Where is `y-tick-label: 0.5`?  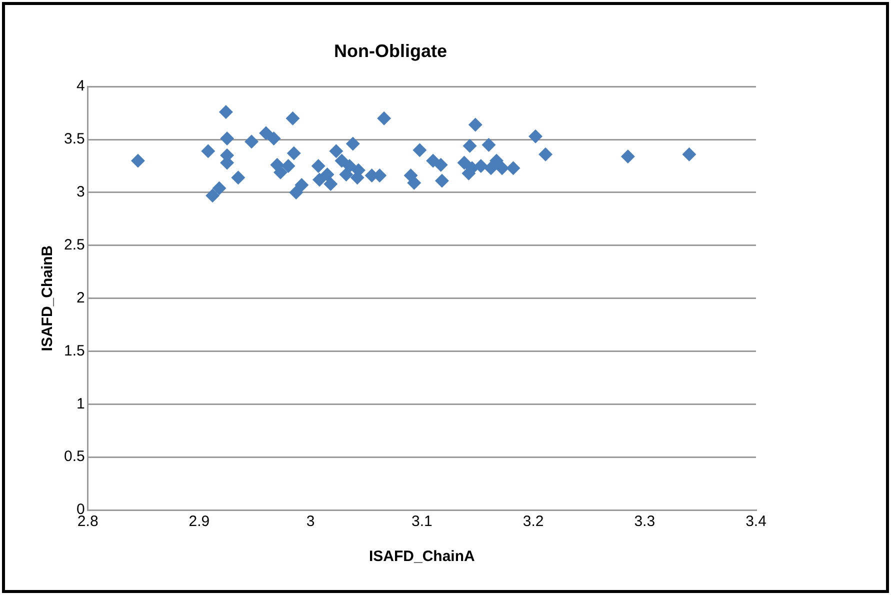
y-tick-label: 0.5 is located at coordinates (74, 457).